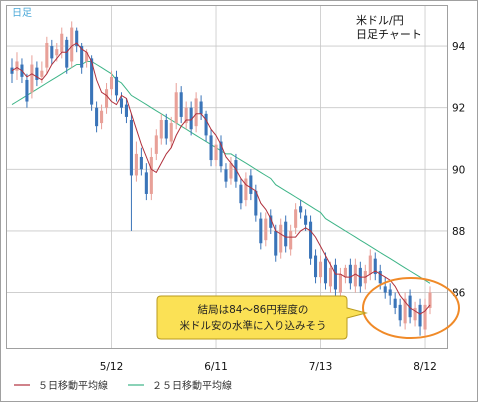 The width and height of the screenshot is (478, 406). Describe the element at coordinates (22, 13) in the screenshot. I see `period-label: 日足` at that location.